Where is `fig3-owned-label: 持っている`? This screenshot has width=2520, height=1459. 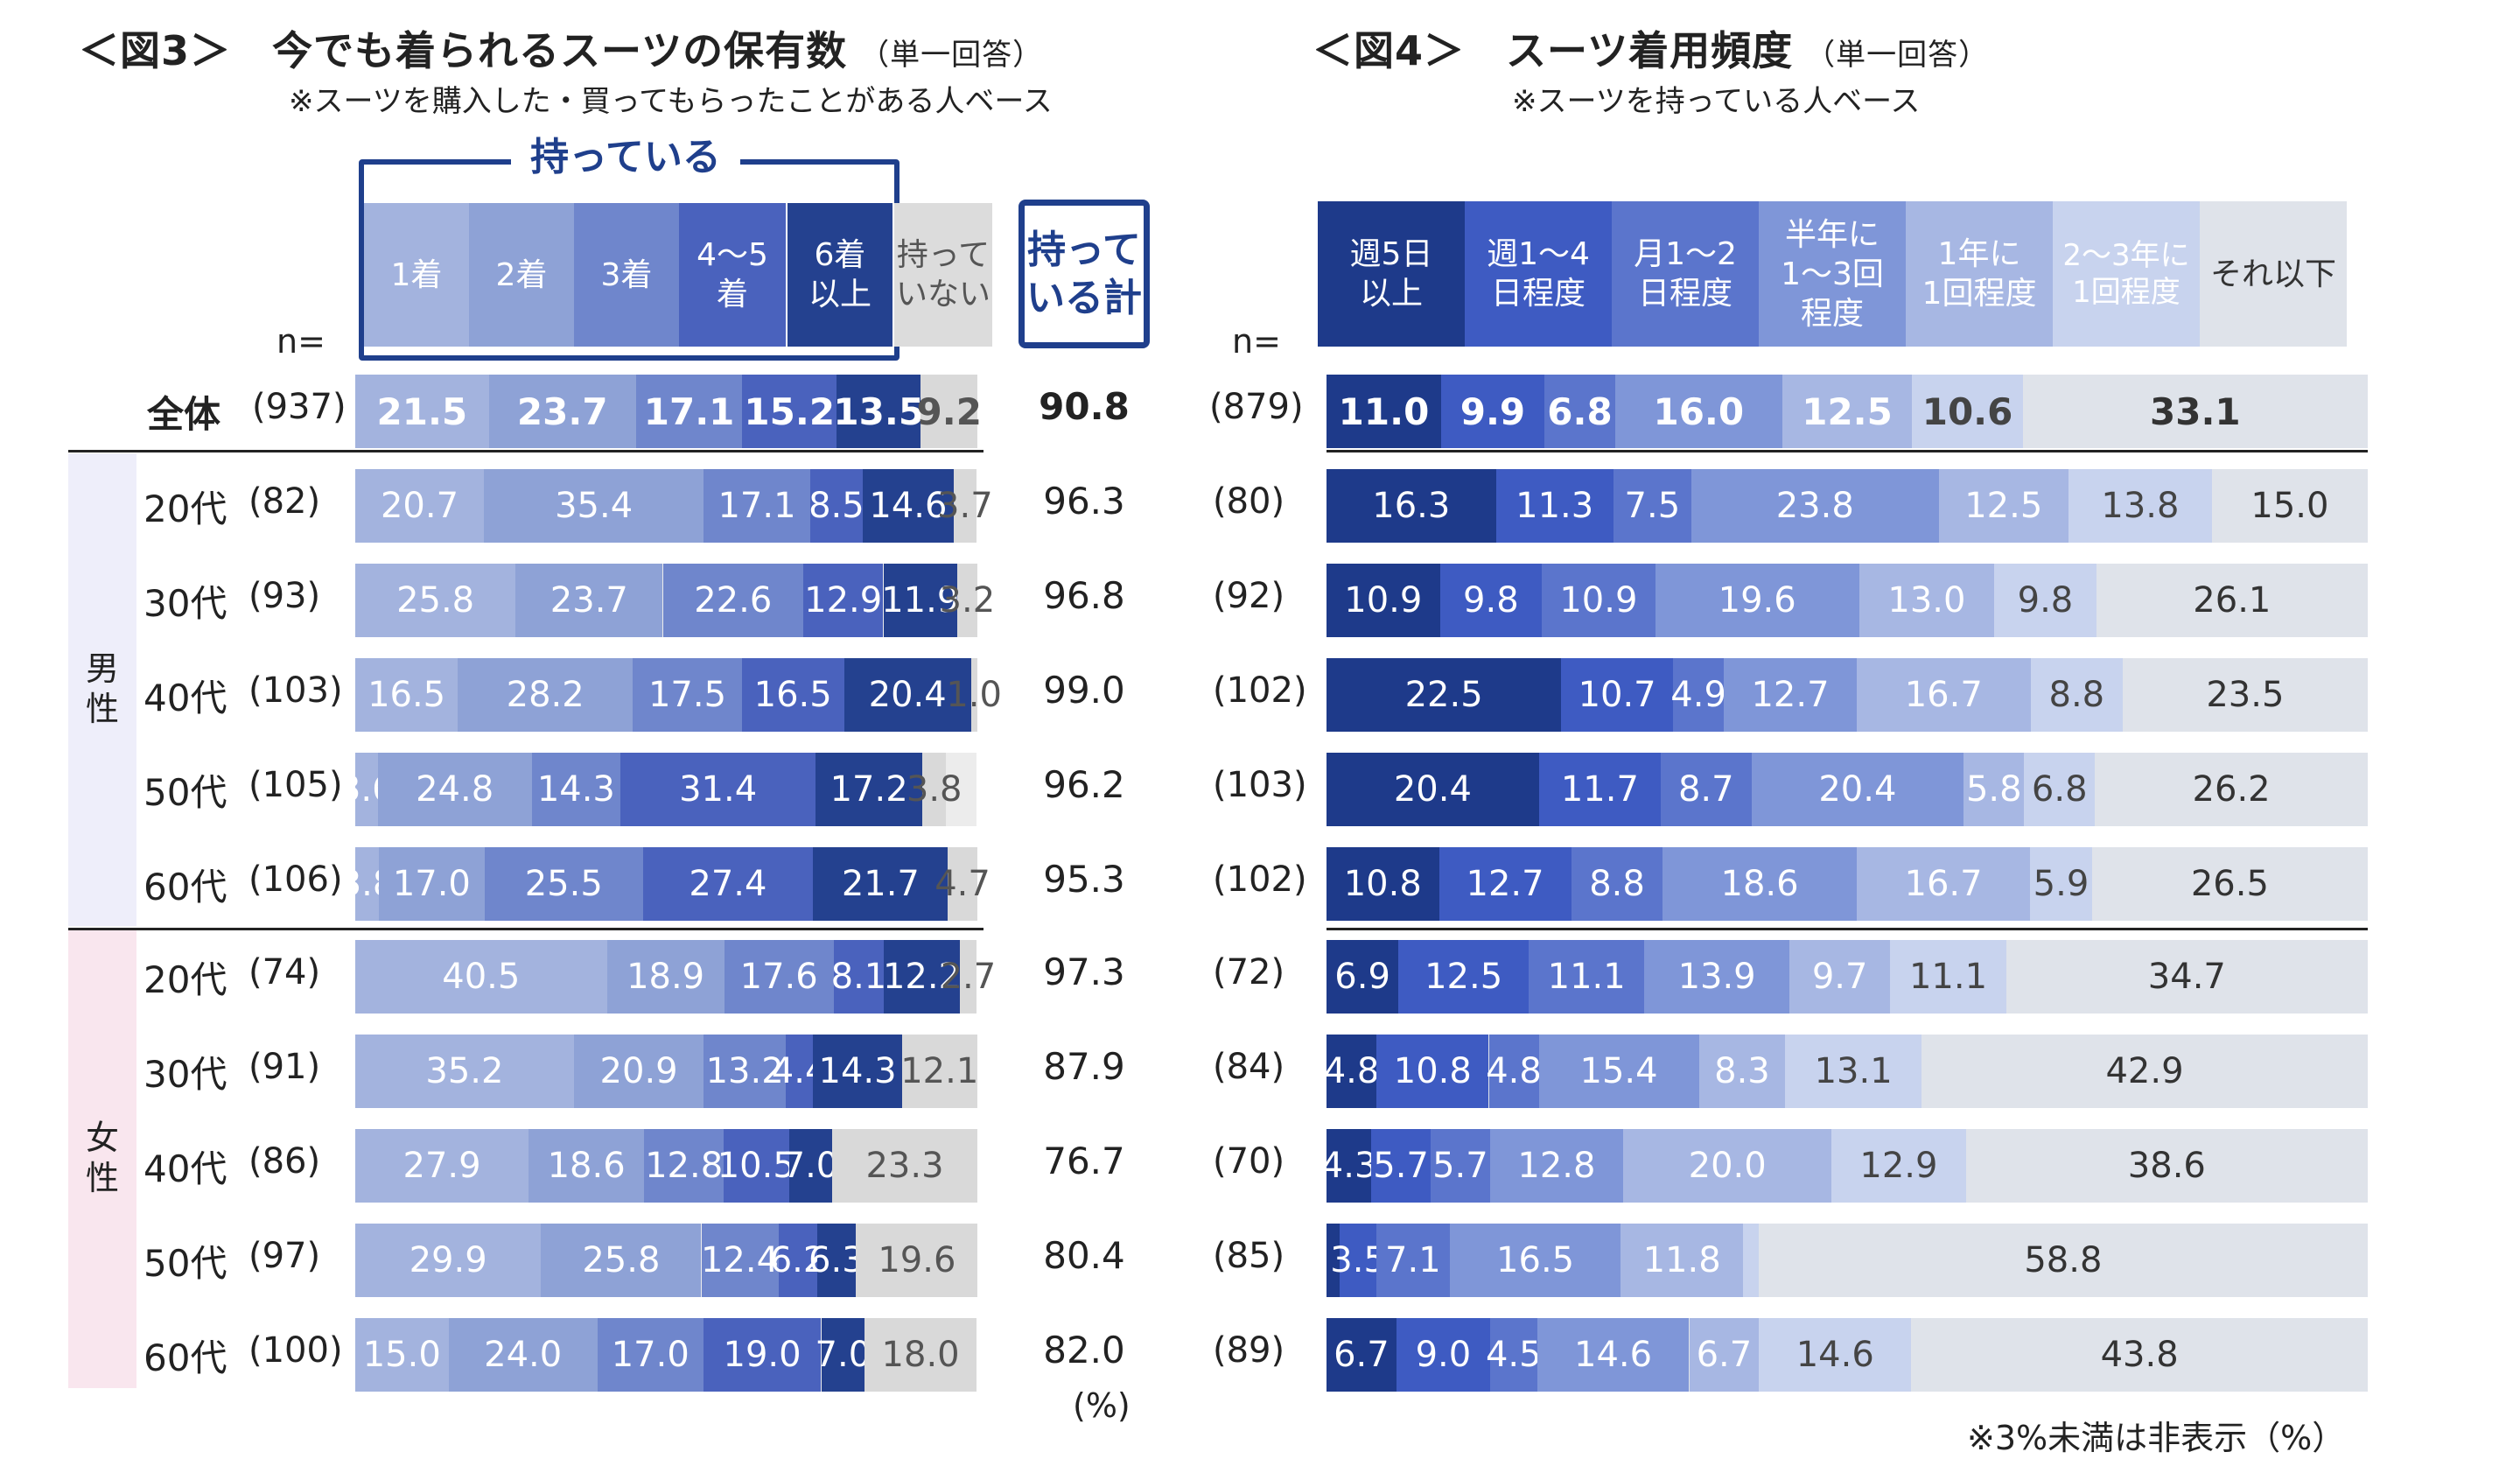 fig3-owned-label: 持っている is located at coordinates (625, 157).